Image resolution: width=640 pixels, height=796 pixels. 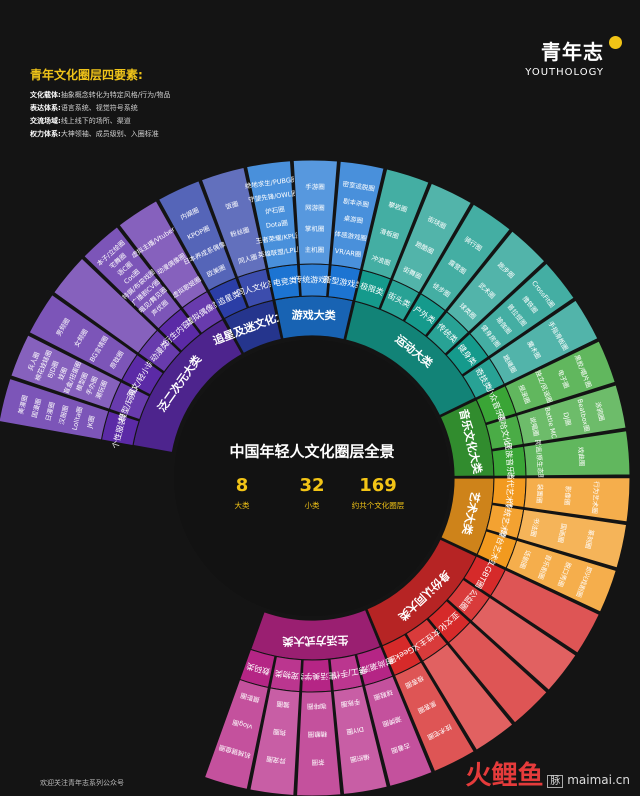 I want to click on stat-label: 大类, so click(x=242, y=505).